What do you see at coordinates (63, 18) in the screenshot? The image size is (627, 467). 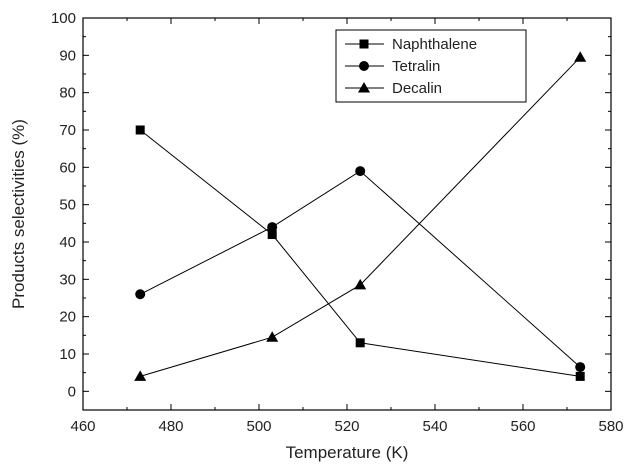 I see `y-tick-label: 100` at bounding box center [63, 18].